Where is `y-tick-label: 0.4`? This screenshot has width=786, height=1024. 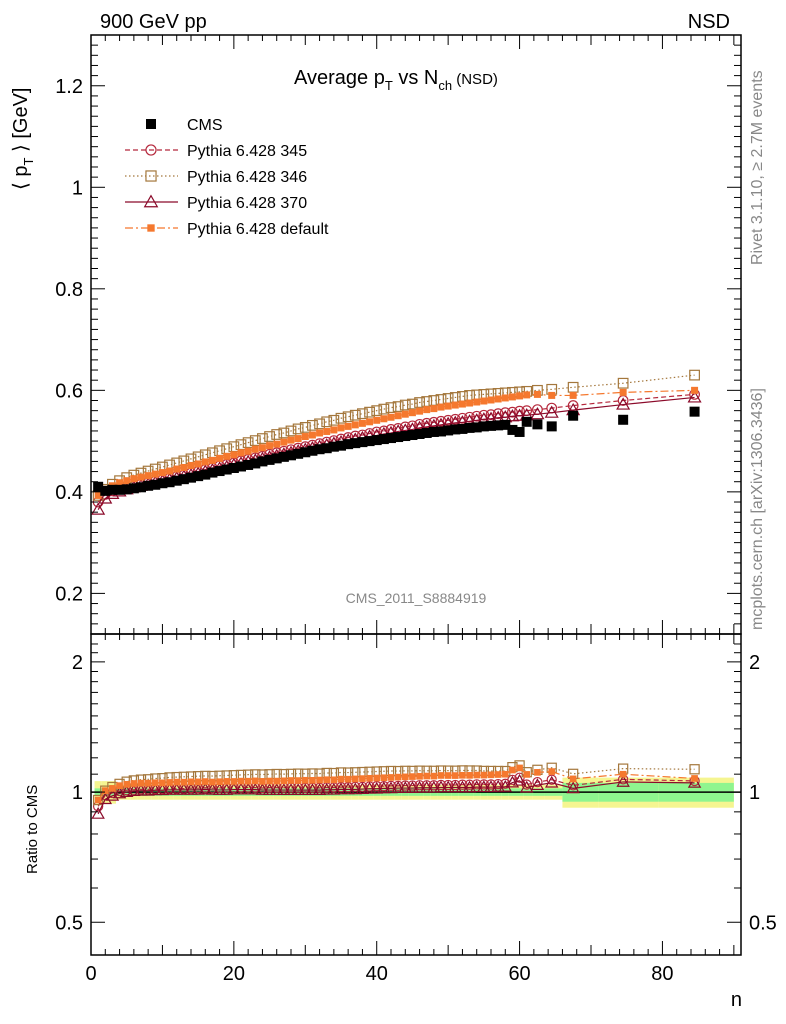
y-tick-label: 0.4 is located at coordinates (69, 493).